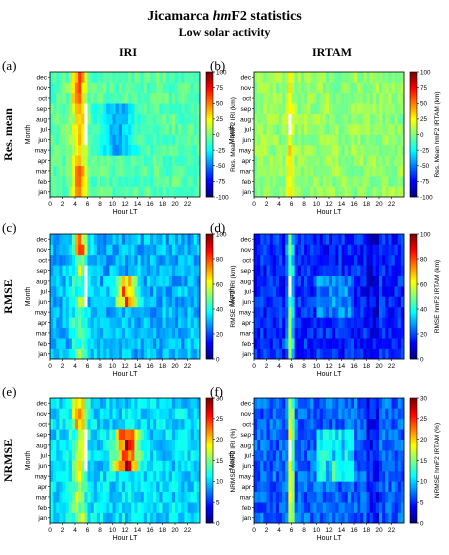 This screenshot has width=449, height=555. I want to click on colorbar-tick-label: 0, so click(218, 359).